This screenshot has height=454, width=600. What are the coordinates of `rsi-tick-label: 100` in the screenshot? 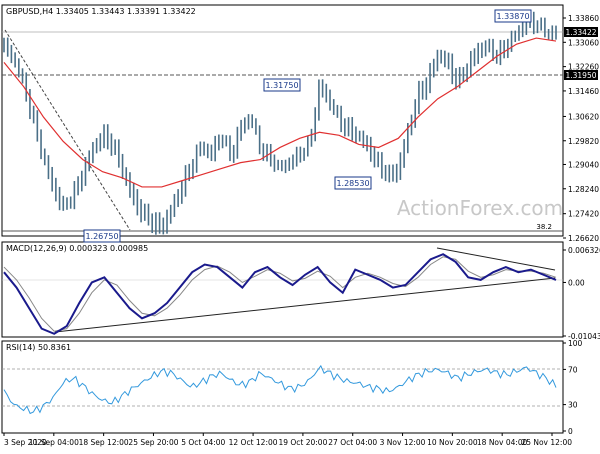 It's located at (575, 343).